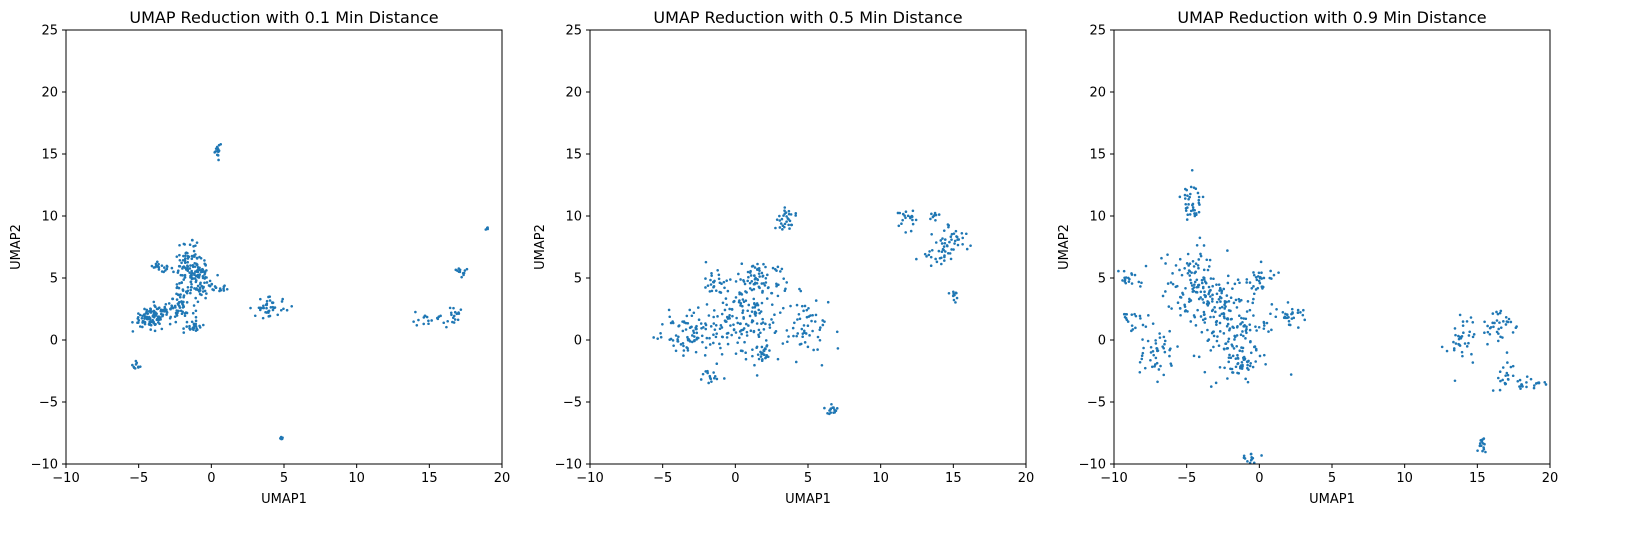  I want to click on x-tick-label: 0, so click(1259, 478).